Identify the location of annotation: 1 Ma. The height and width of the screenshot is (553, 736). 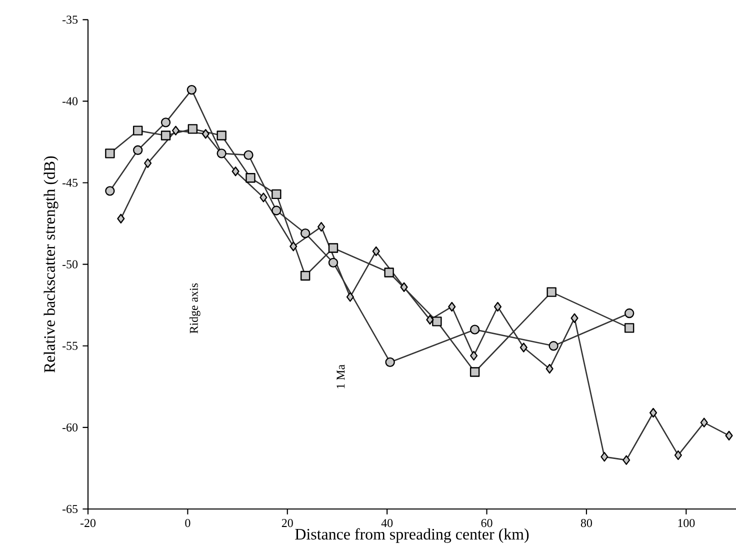
(340, 376).